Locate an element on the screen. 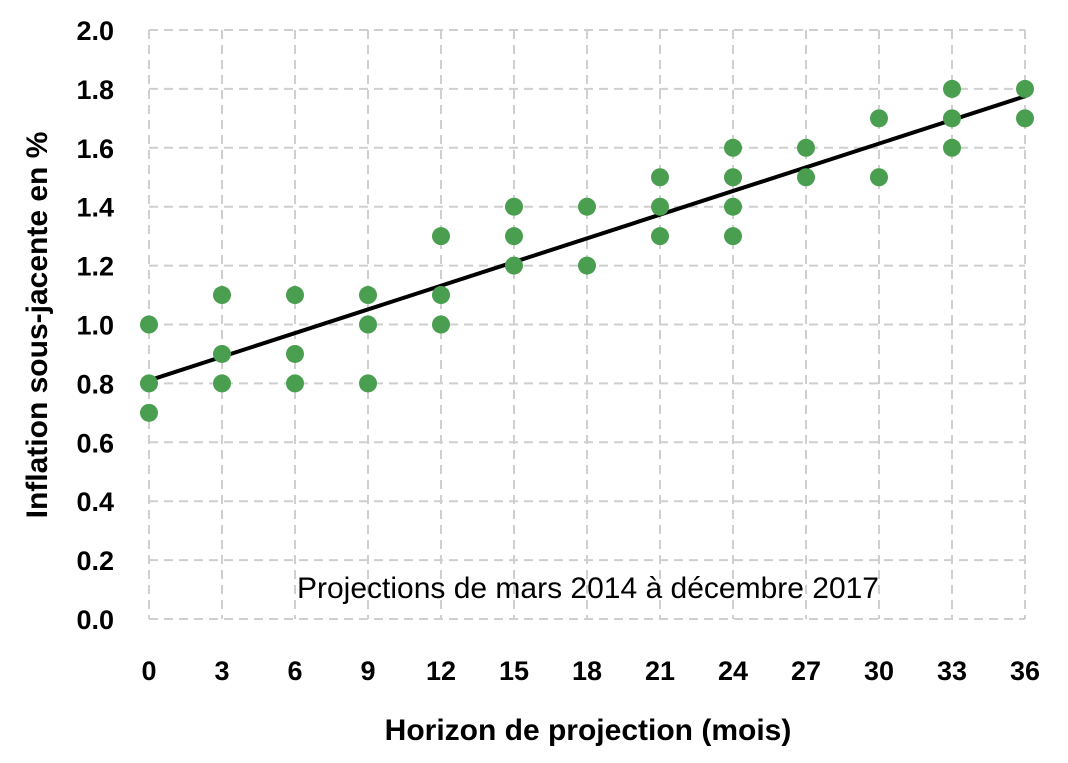  x-tick-label: 24 is located at coordinates (733, 671).